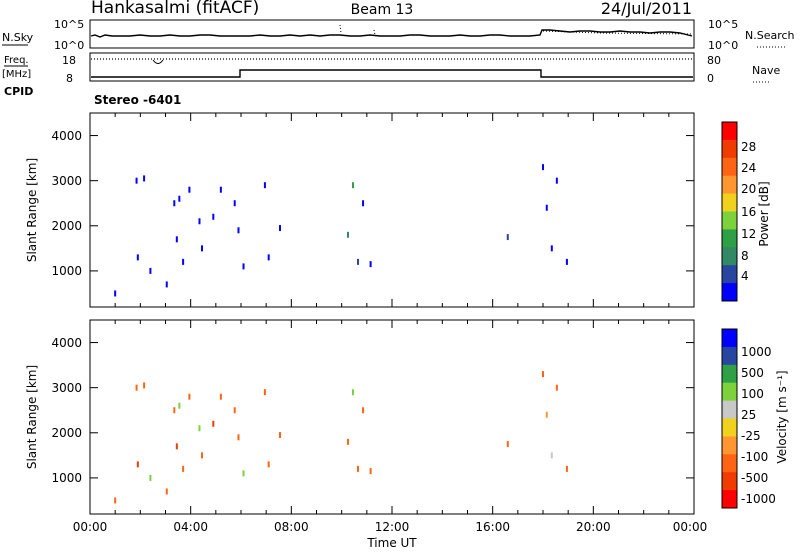 Image resolution: width=800 pixels, height=554 pixels. I want to click on velocity-colorbar-tick: 100, so click(752, 394).